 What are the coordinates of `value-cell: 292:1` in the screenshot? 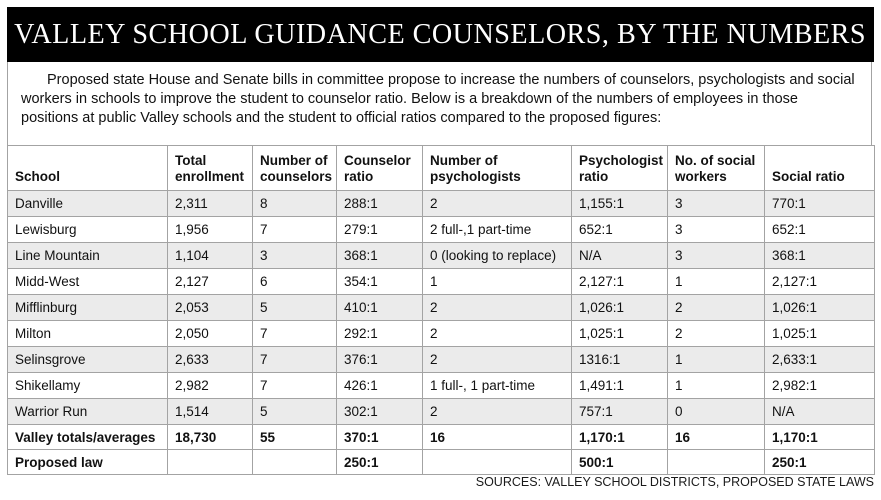 It's located at (379, 333).